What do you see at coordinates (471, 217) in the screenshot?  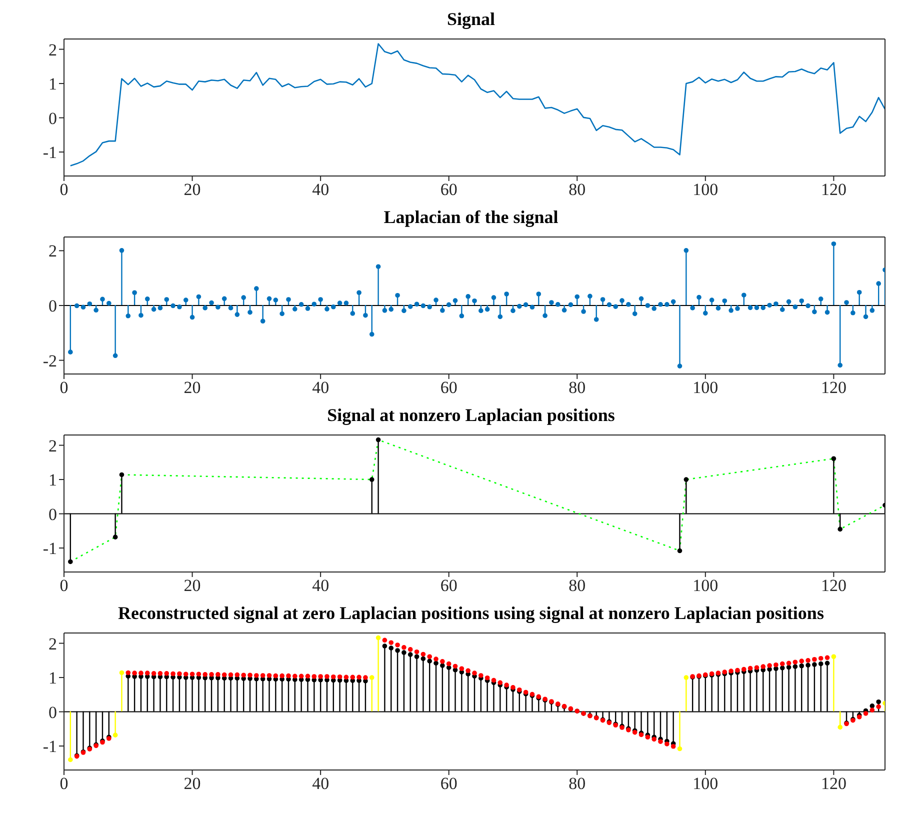 I see `chart-title: Laplacian of the signal` at bounding box center [471, 217].